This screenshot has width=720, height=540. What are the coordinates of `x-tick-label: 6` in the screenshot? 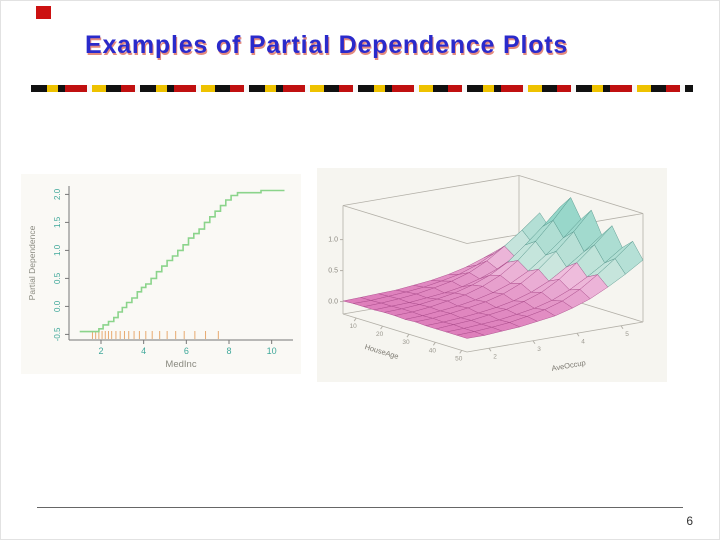 It's located at (186, 351).